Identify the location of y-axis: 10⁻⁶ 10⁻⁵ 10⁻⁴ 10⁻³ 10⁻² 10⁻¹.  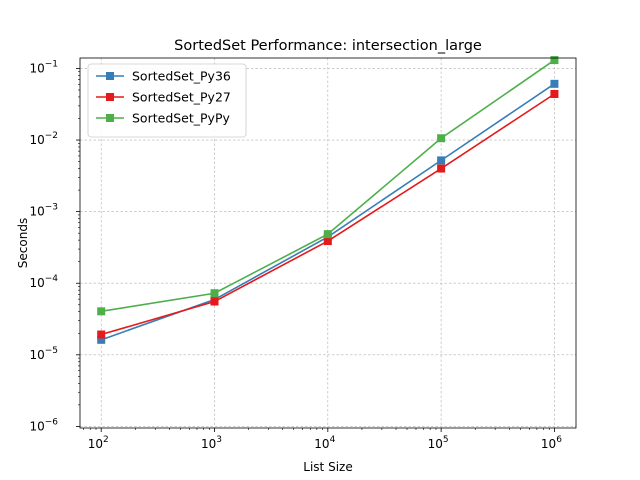
(54, 246).